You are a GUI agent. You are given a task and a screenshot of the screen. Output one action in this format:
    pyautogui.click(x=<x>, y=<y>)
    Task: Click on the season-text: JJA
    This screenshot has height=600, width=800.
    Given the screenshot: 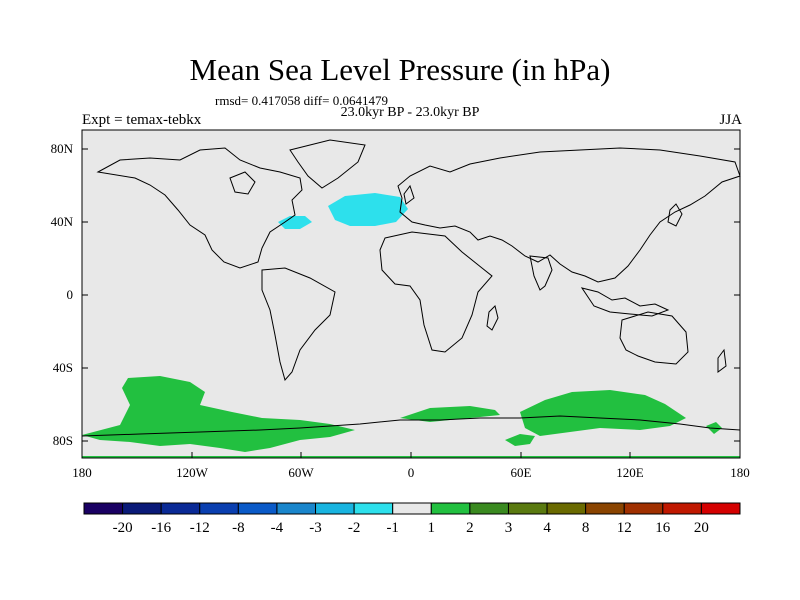 What is the action you would take?
    pyautogui.click(x=730, y=120)
    